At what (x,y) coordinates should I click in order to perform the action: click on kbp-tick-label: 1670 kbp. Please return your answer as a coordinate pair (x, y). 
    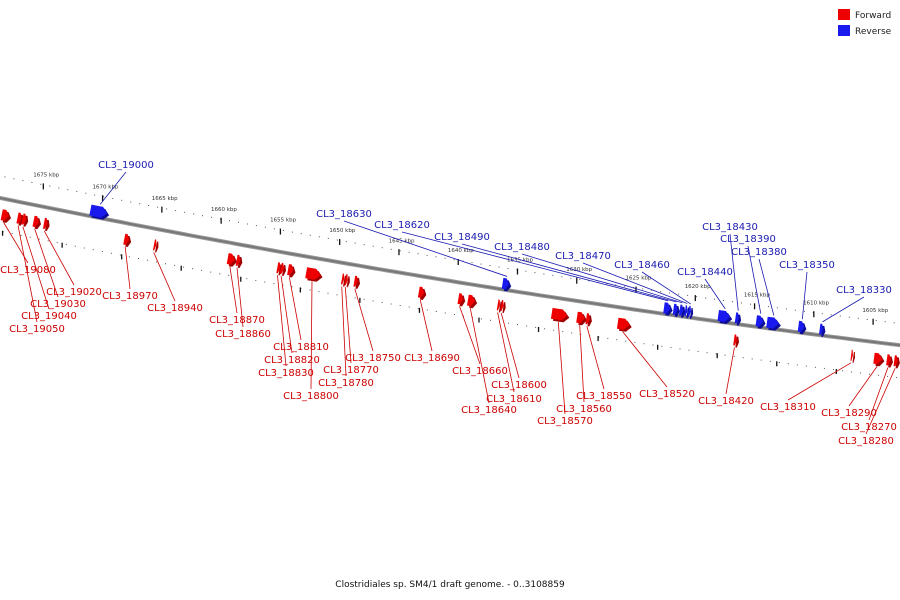
    Looking at the image, I should click on (106, 187).